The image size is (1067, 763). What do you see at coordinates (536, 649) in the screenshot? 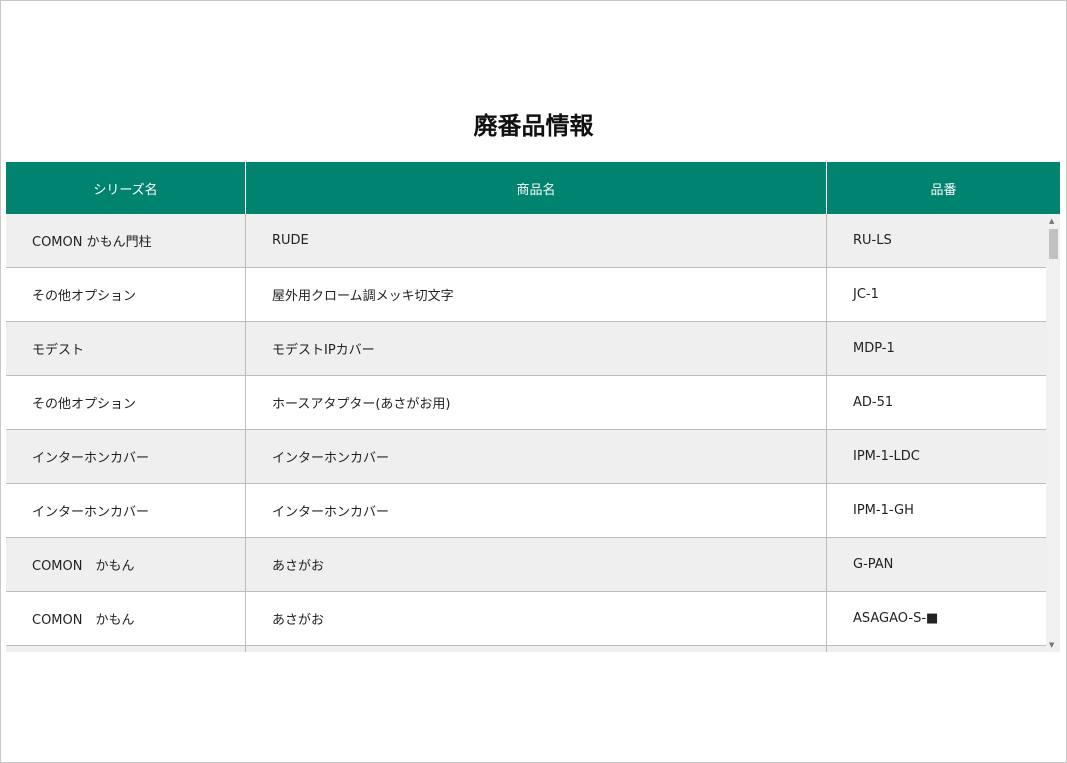
I see `cell-product` at bounding box center [536, 649].